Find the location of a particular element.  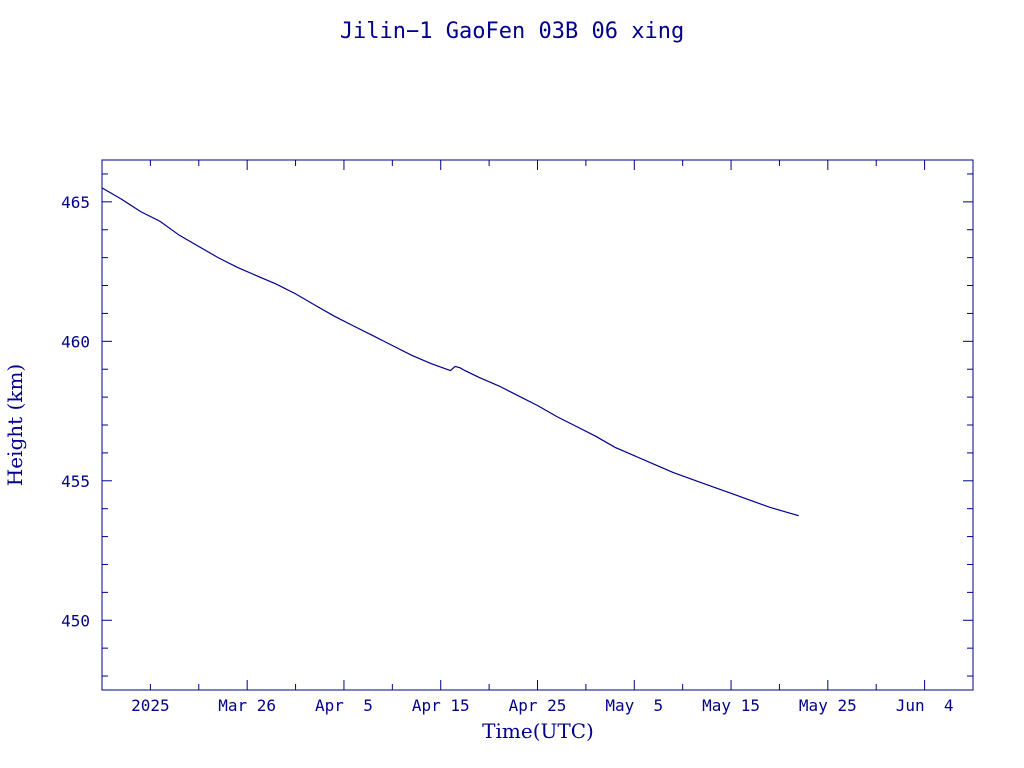

chart-title: Jilin−1 GaoFen 03B 06 xing is located at coordinates (512, 31).